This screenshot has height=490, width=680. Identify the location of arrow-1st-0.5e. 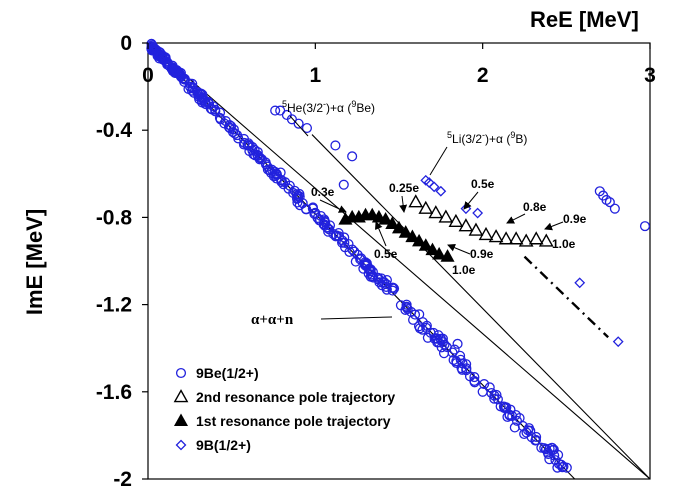
(381, 234).